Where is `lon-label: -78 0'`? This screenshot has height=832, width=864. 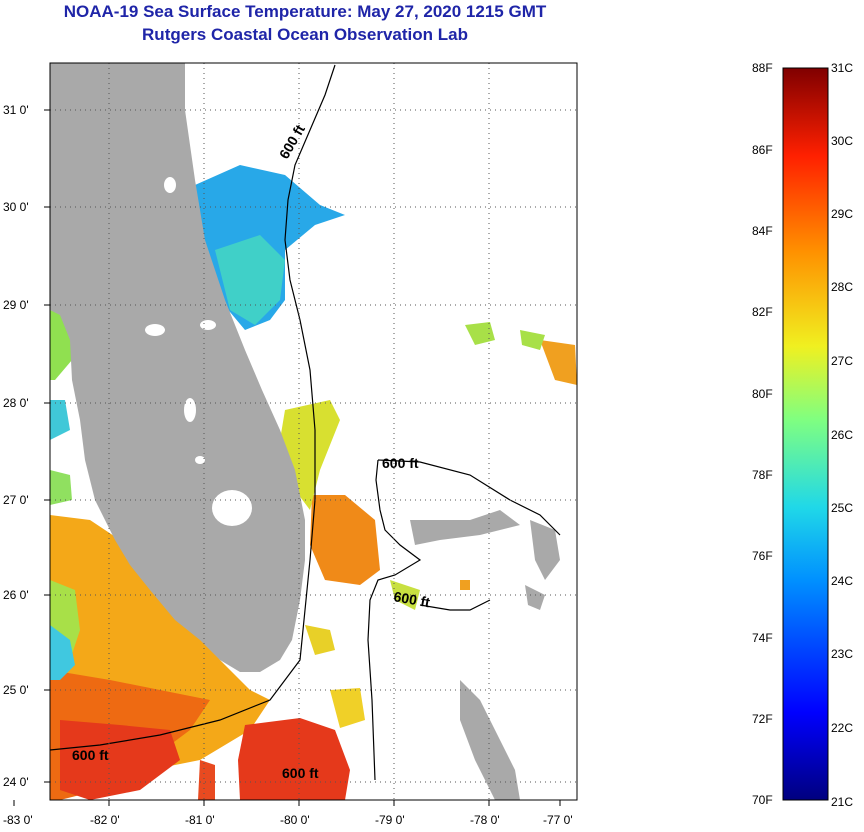 lon-label: -78 0' is located at coordinates (485, 820).